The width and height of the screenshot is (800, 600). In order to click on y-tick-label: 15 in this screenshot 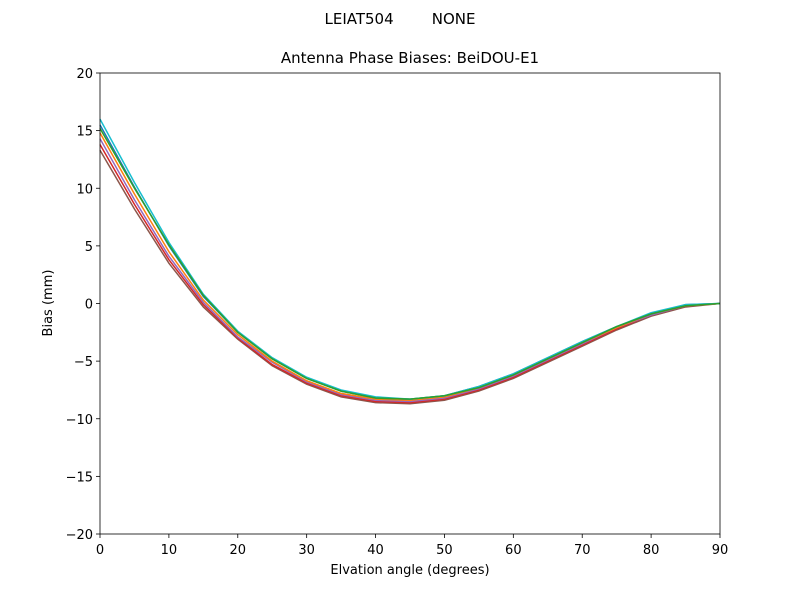, I will do `click(84, 132)`.